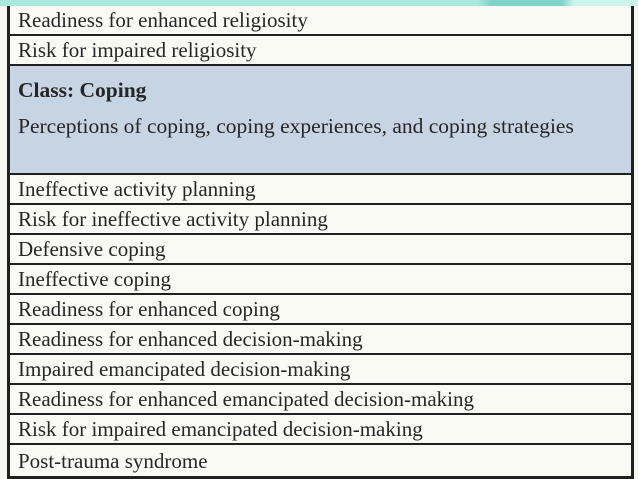  I want to click on table-row: Risk for ineffective activity planning, so click(320, 220).